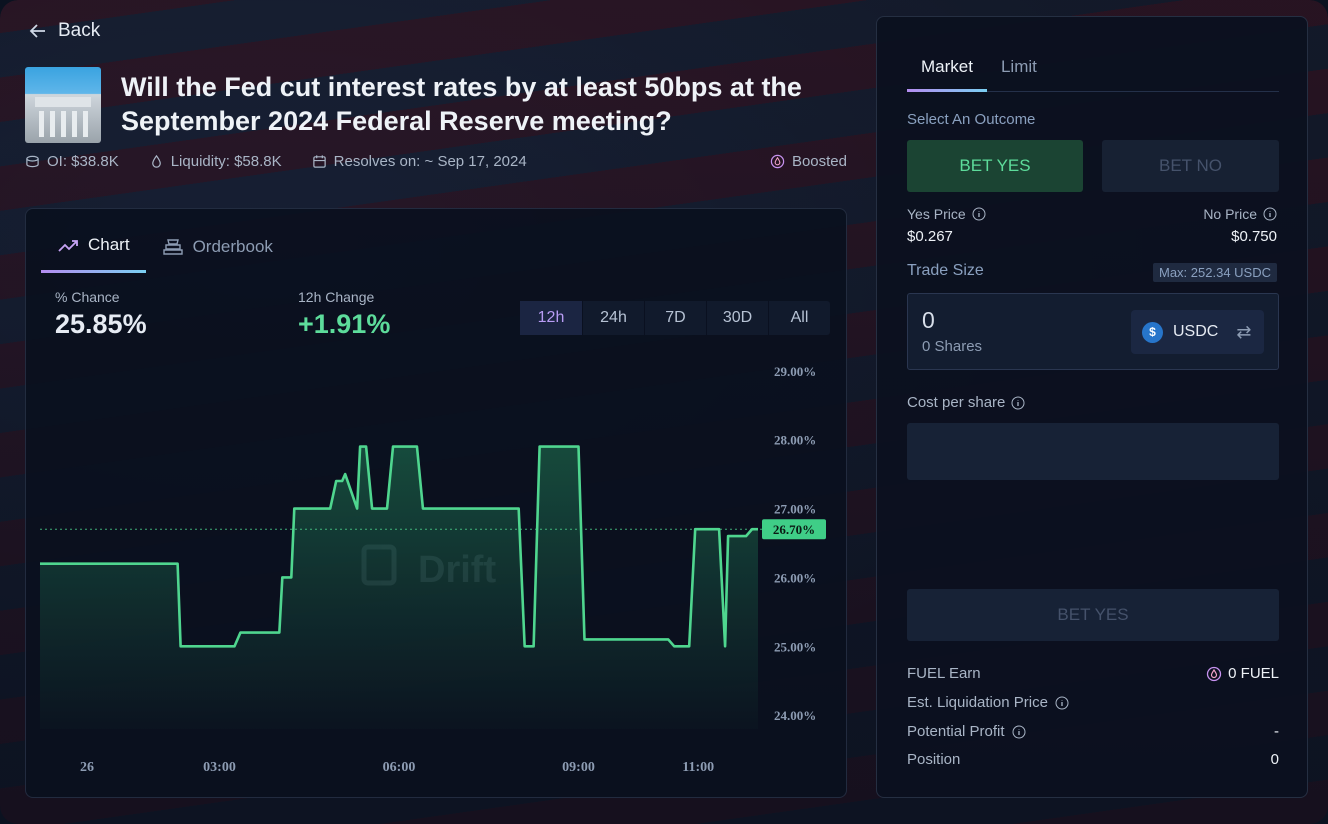 This screenshot has height=824, width=1328. Describe the element at coordinates (87, 767) in the screenshot. I see `x-tick-label: 26` at that location.